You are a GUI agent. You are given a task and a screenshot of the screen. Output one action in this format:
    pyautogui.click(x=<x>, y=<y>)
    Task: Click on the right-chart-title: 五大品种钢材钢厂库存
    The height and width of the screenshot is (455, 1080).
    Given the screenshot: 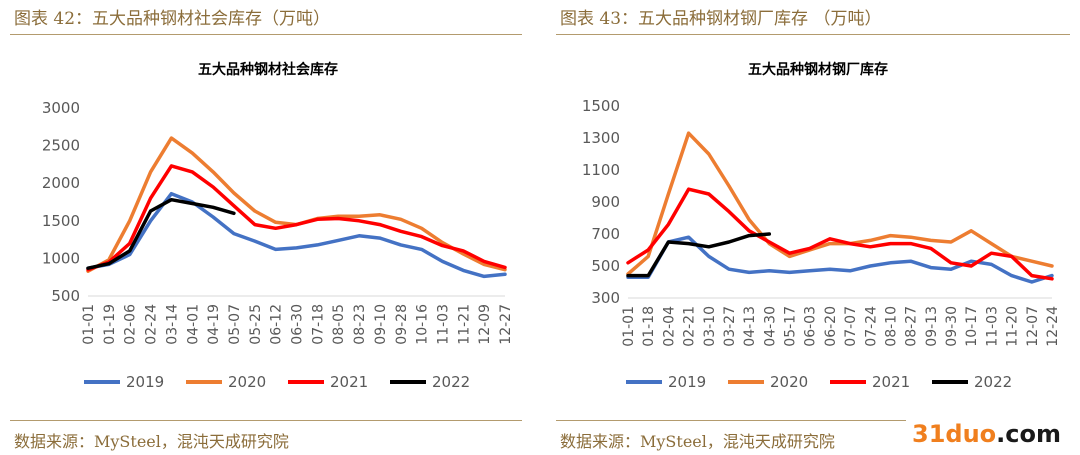 What is the action you would take?
    pyautogui.click(x=818, y=69)
    